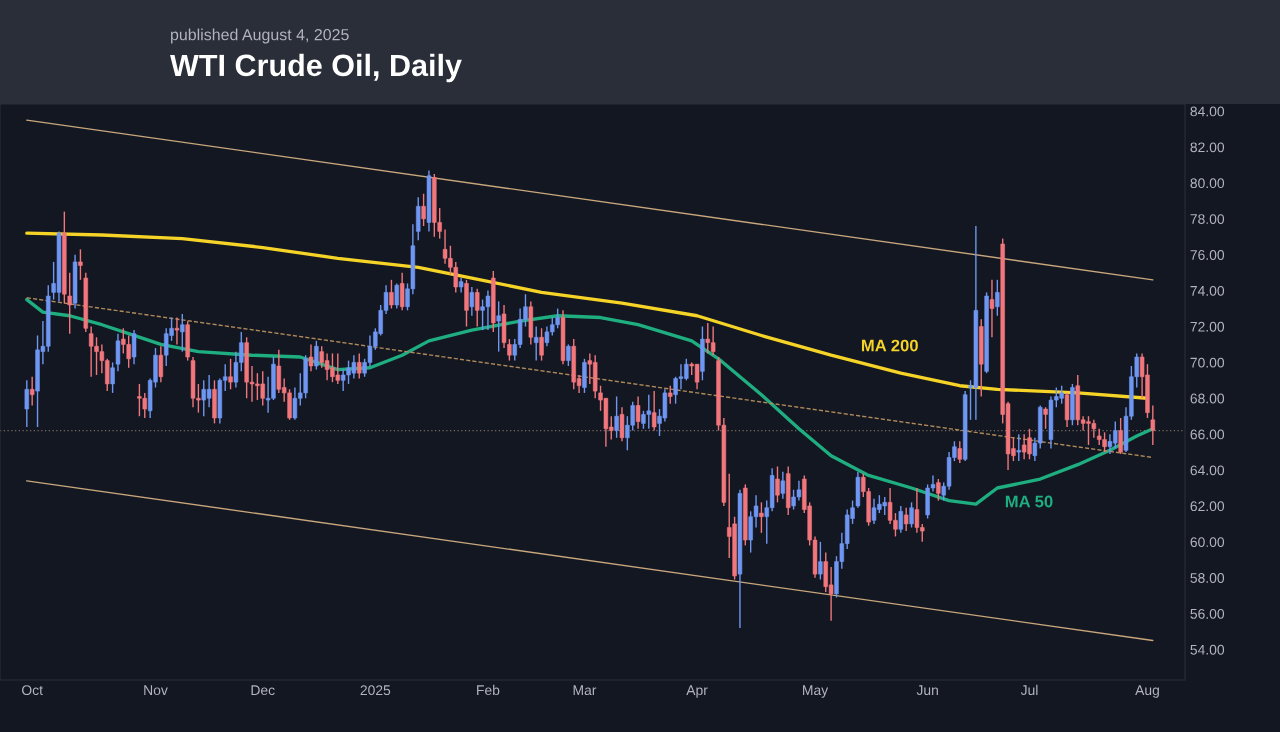 Image resolution: width=1280 pixels, height=732 pixels. Describe the element at coordinates (1207, 434) in the screenshot. I see `y-tick-label: 66.00` at that location.